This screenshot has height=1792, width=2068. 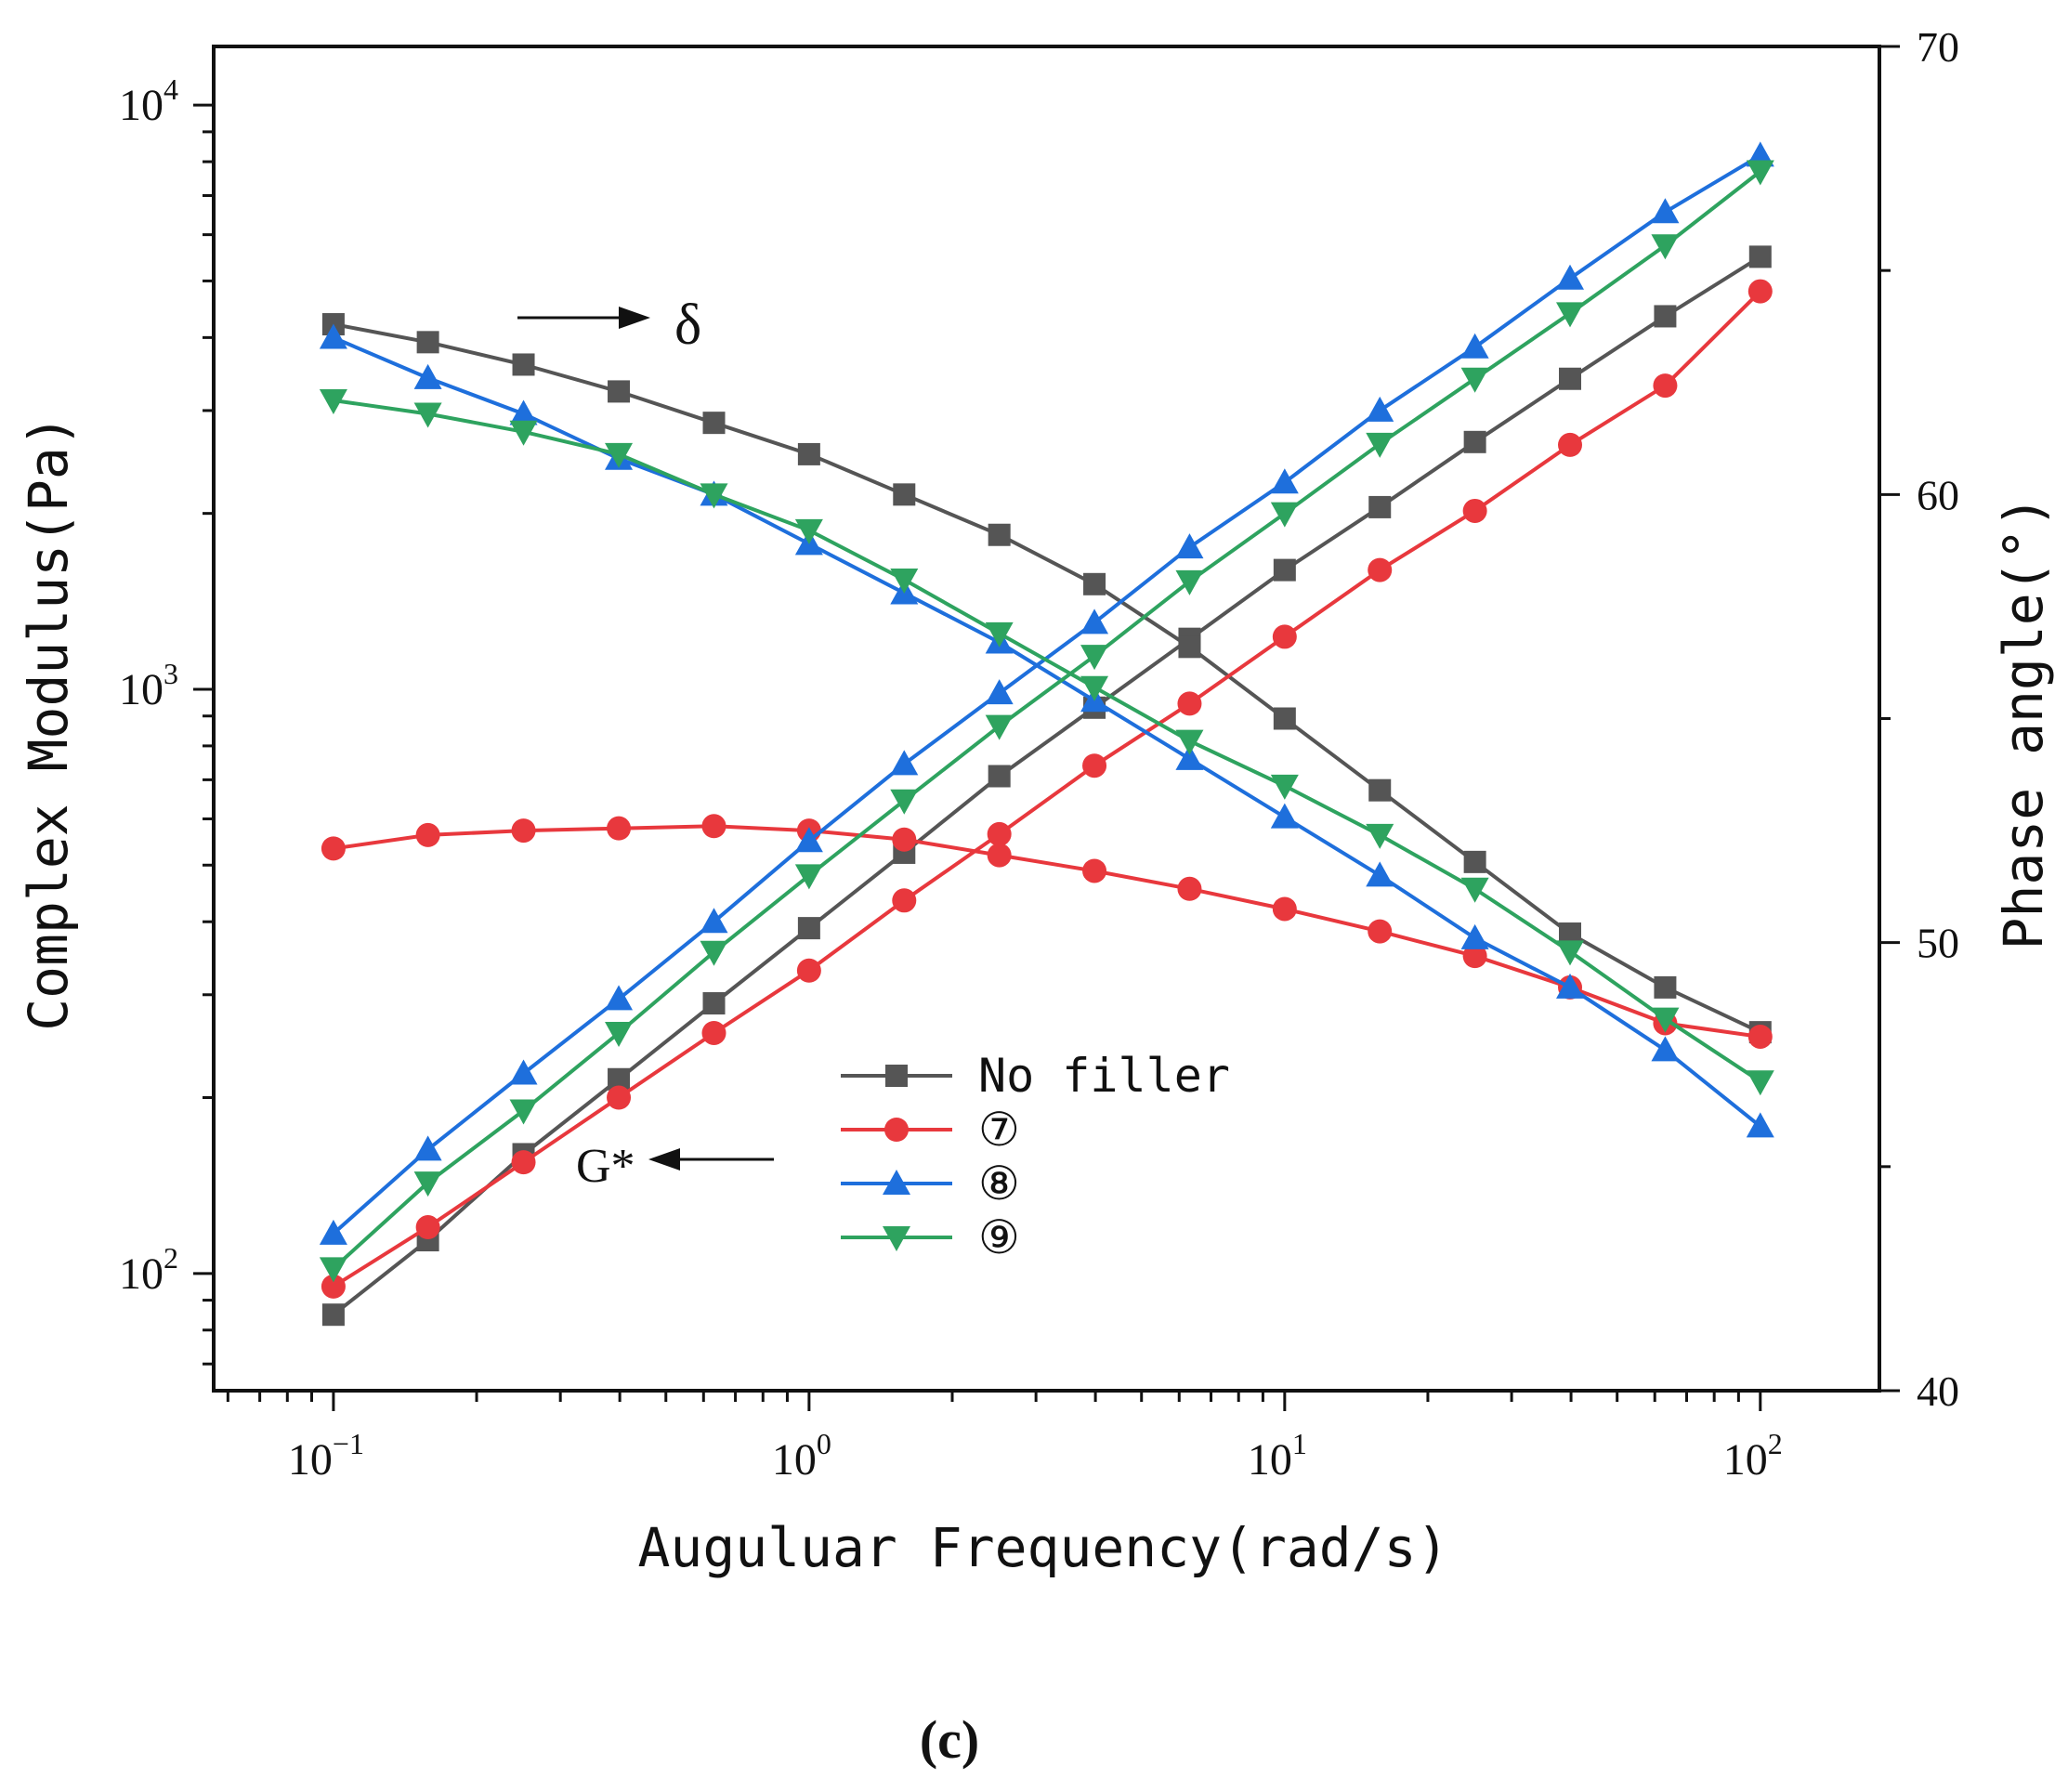 I want to click on panel-label: (c), so click(x=949, y=1739).